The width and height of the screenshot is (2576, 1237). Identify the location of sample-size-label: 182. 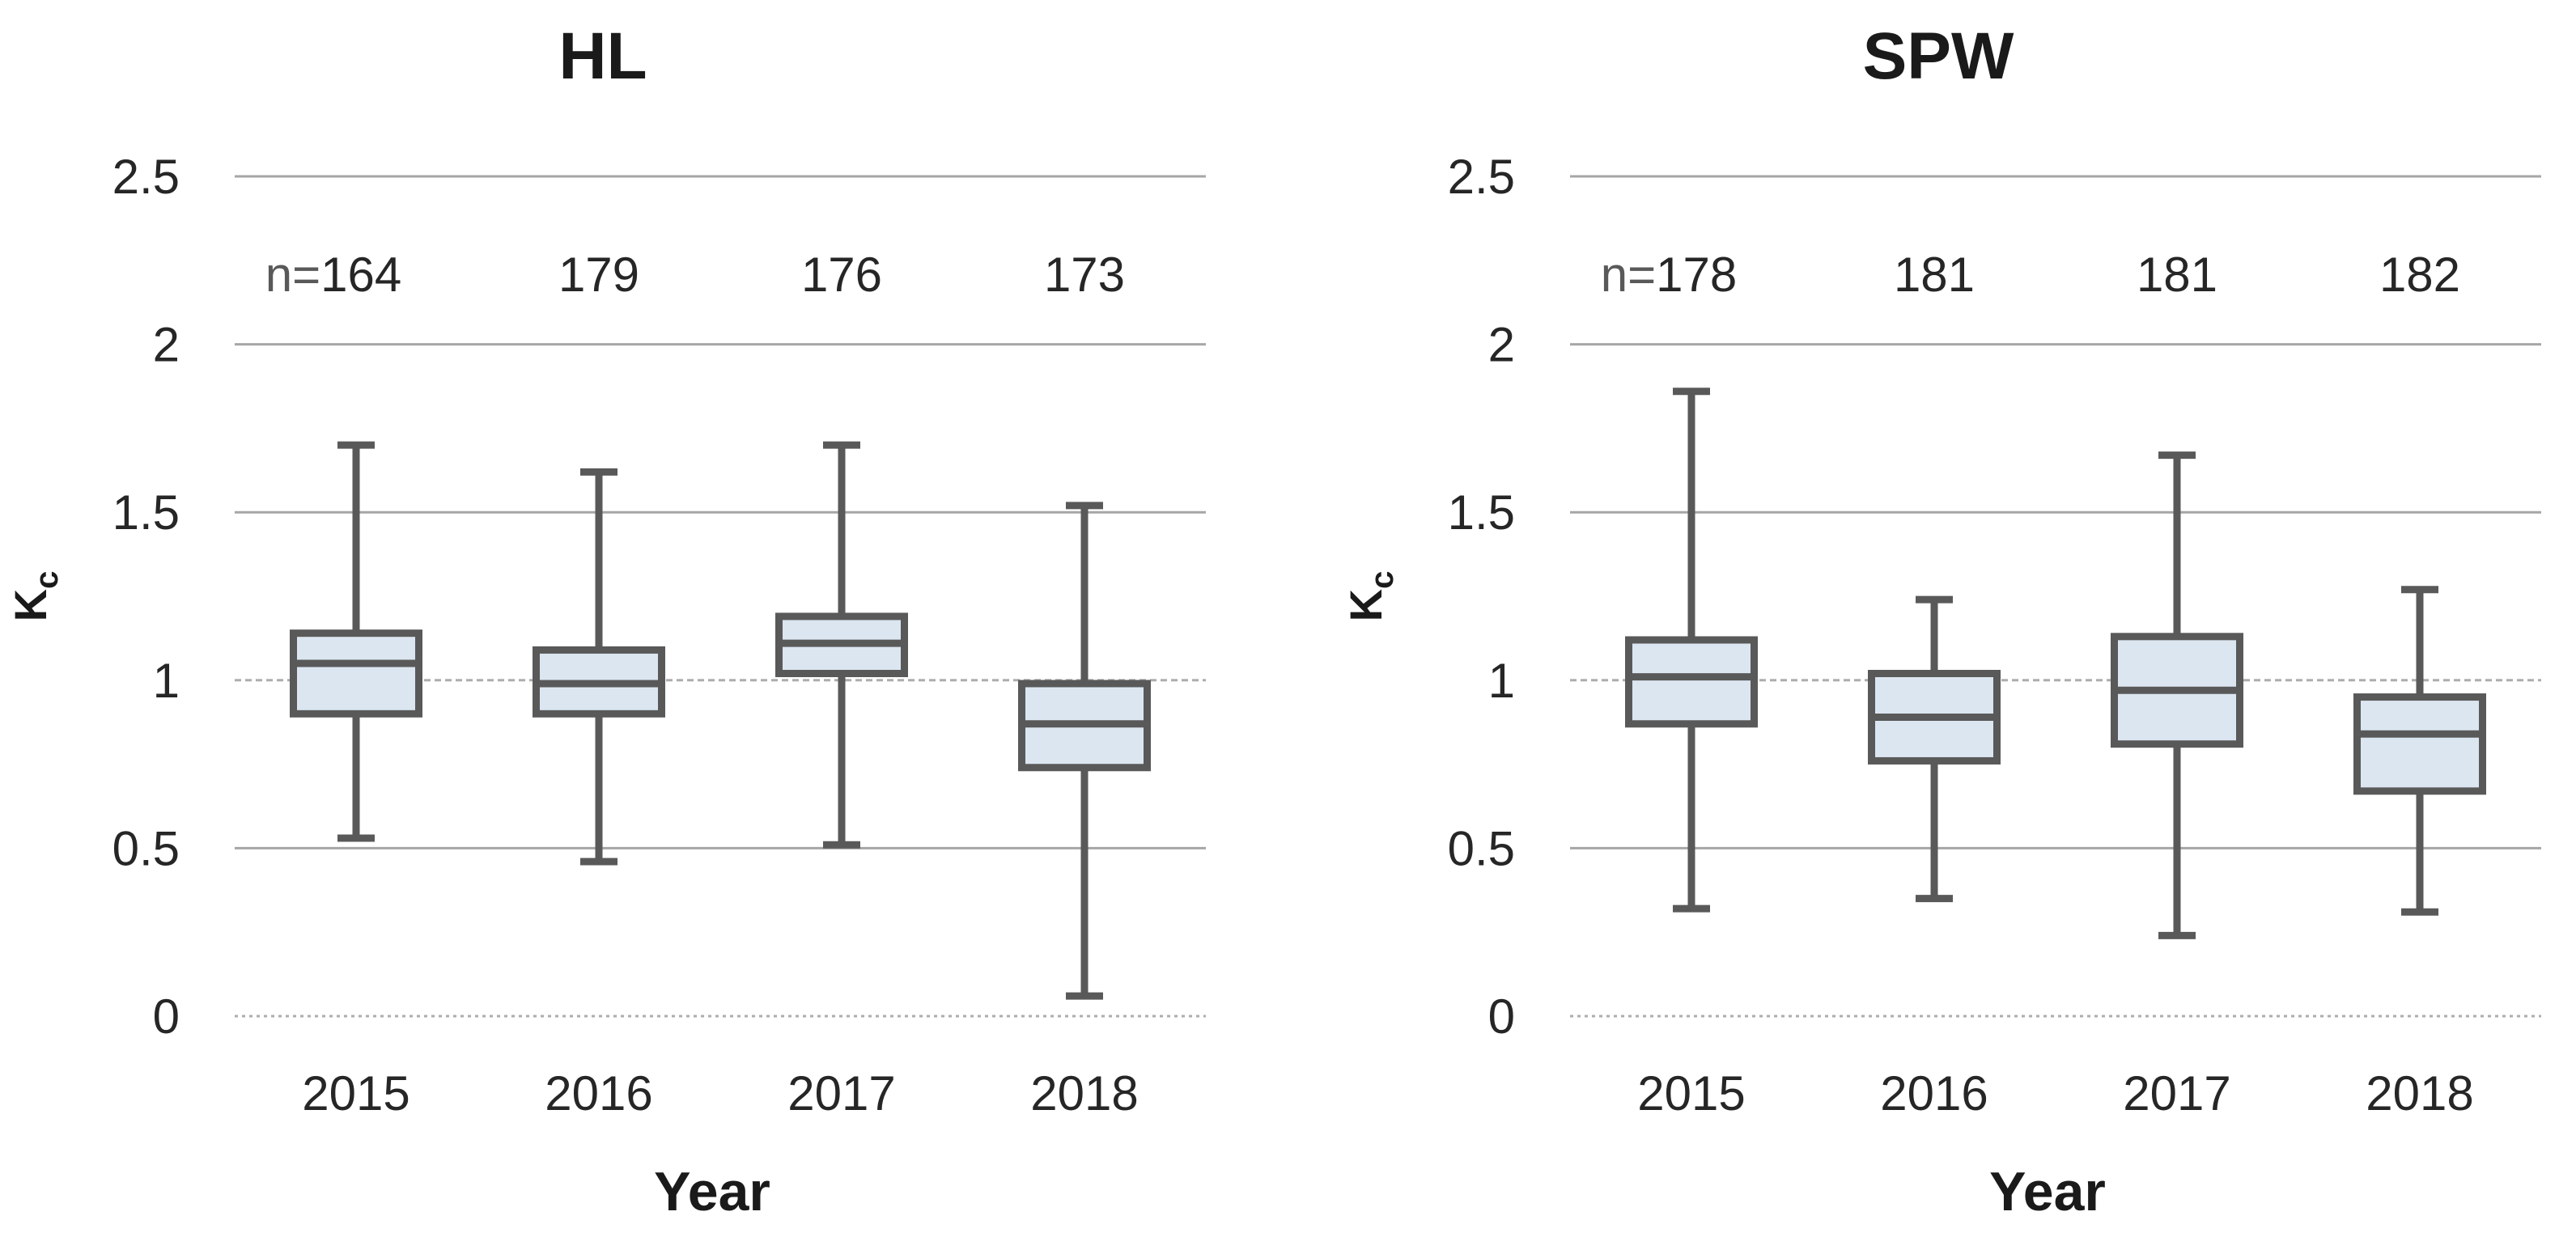
(2419, 275).